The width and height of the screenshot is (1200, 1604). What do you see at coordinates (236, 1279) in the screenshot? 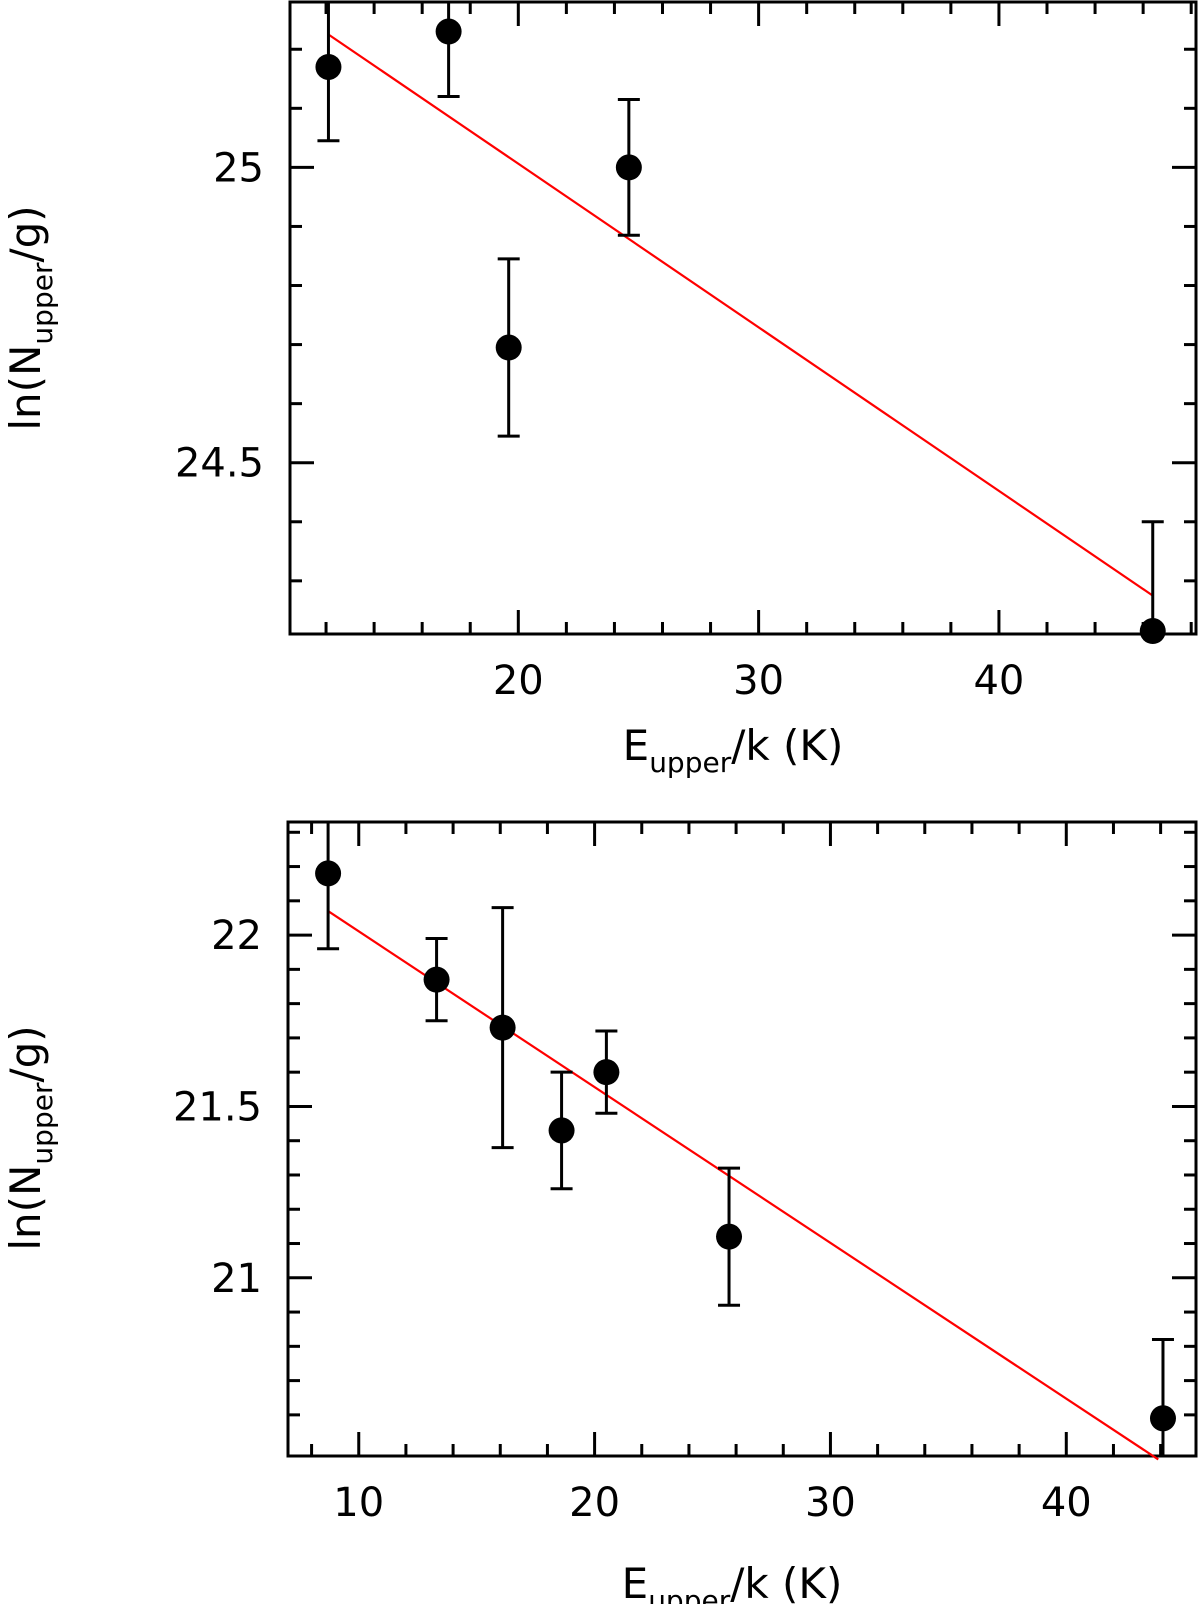
I see `y-tick-label: 21` at bounding box center [236, 1279].